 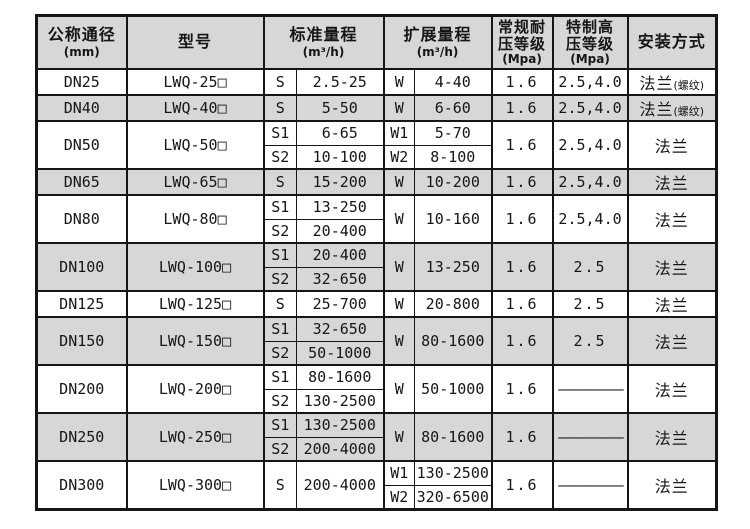 What do you see at coordinates (590, 42) in the screenshot?
I see `header-high-pressure: 特制高 压等级 (Mpa)` at bounding box center [590, 42].